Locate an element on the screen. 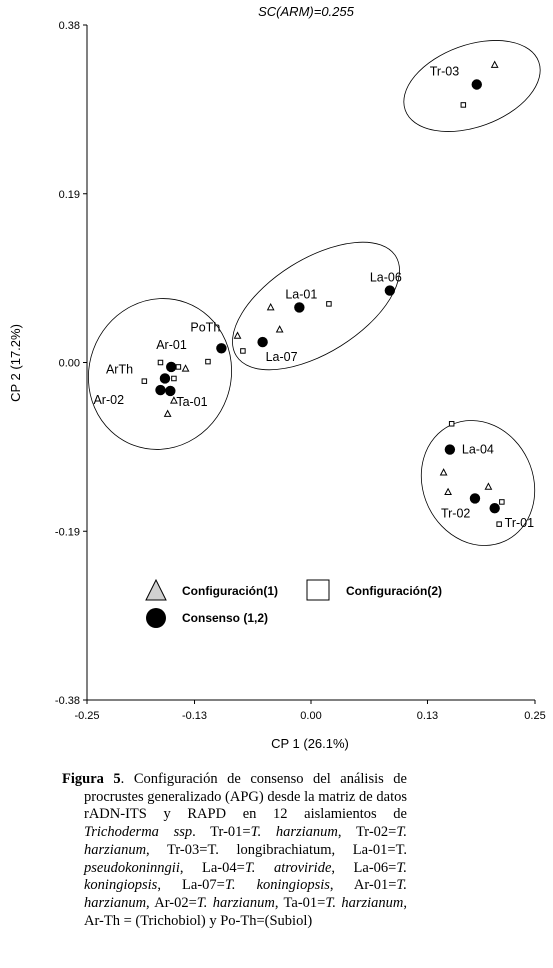 The image size is (553, 968). caption-run: , Ta-01= is located at coordinates (300, 902).